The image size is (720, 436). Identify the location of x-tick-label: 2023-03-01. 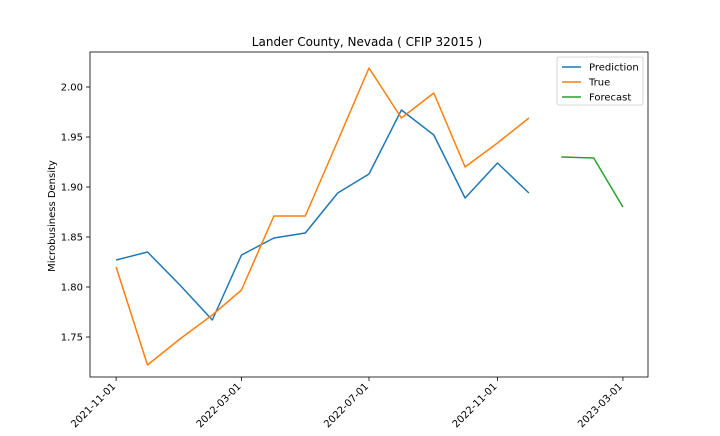
(600, 405).